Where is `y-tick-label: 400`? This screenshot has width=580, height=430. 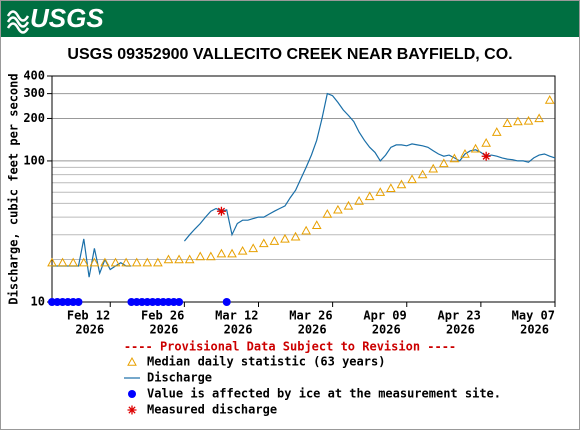
y-tick-label: 400 is located at coordinates (34, 76).